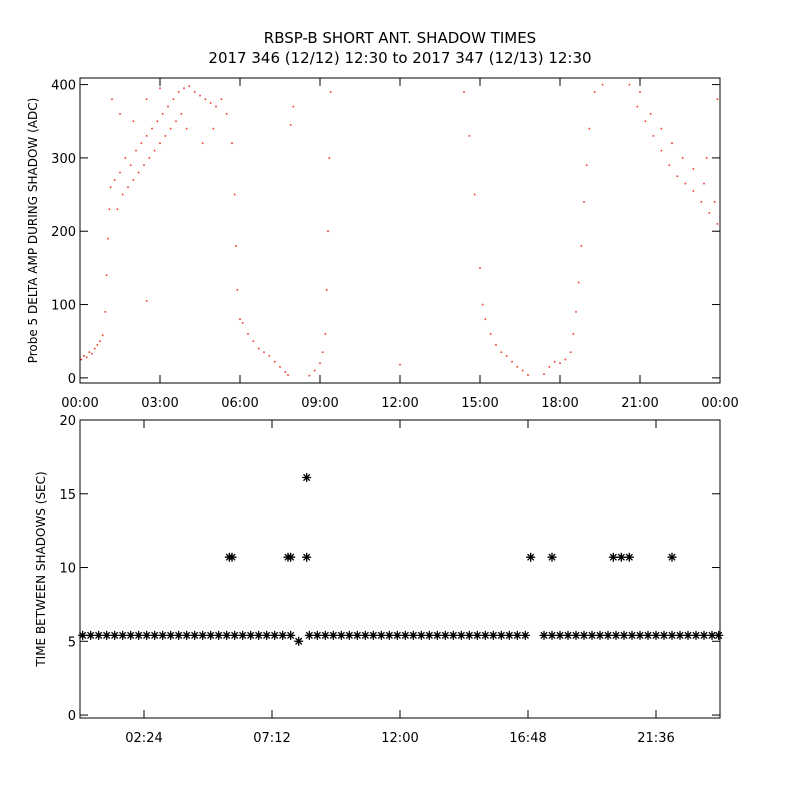 This screenshot has width=800, height=804. Describe the element at coordinates (639, 403) in the screenshot. I see `x-tick-label: 21:00` at that location.